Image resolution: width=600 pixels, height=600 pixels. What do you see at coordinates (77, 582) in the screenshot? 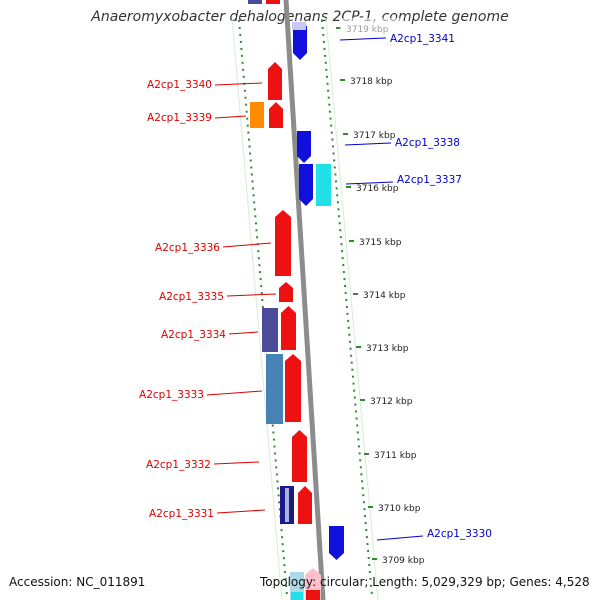
I see `accession-text: Accession: NC_011891` at bounding box center [77, 582].